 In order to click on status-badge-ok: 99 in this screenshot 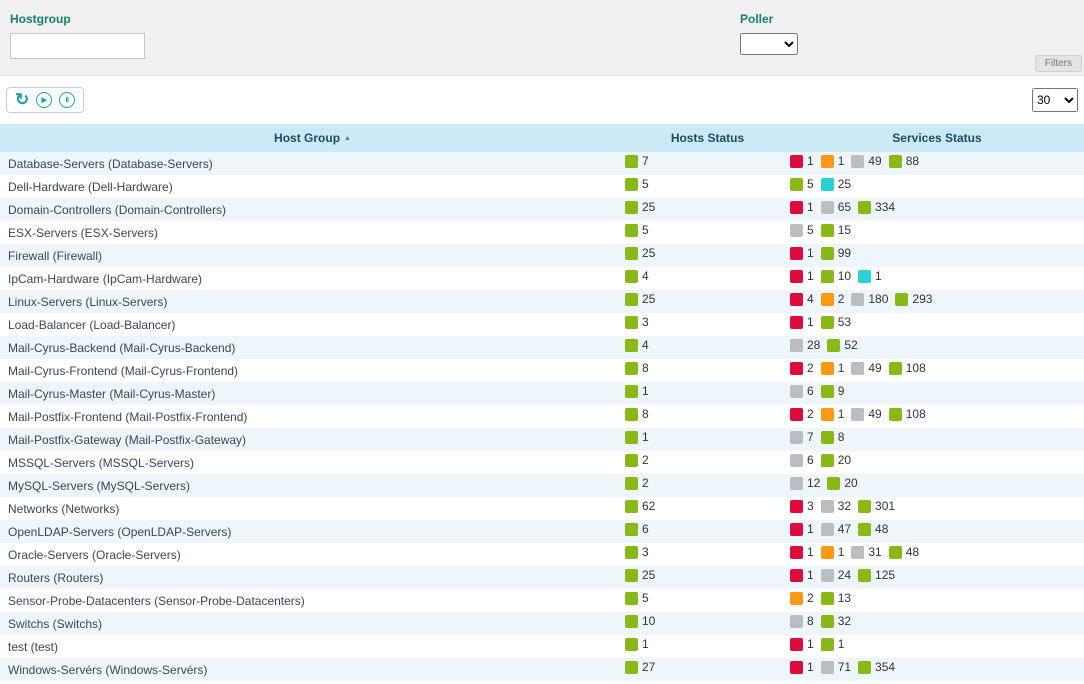, I will do `click(835, 253)`.